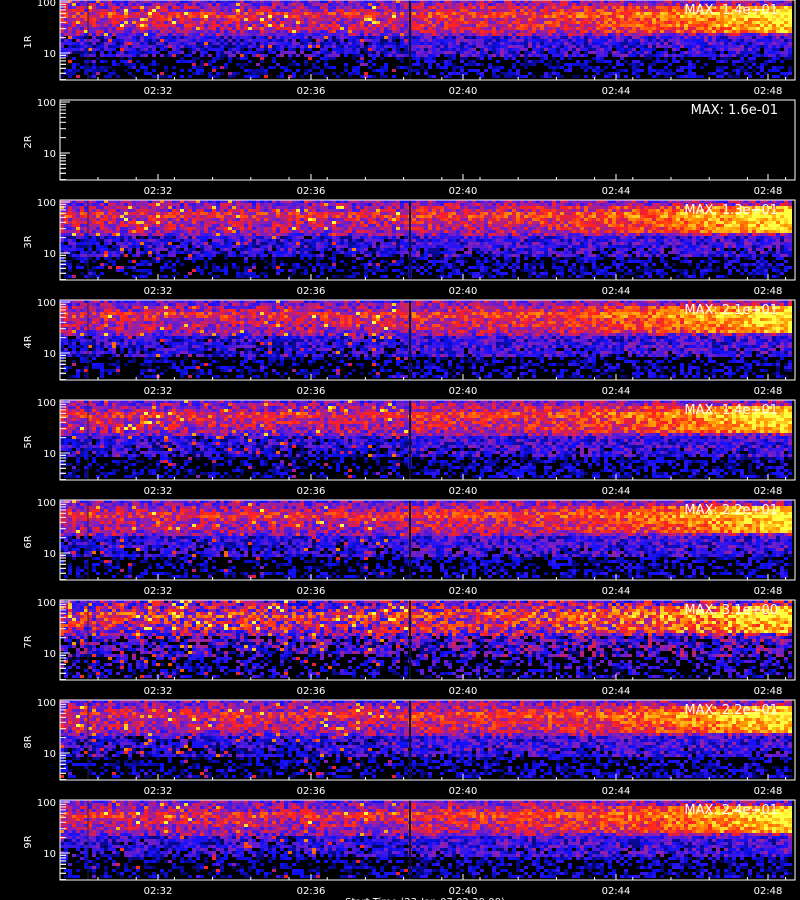 This screenshot has width=800, height=900. Describe the element at coordinates (427, 140) in the screenshot. I see `plot-frame` at that location.